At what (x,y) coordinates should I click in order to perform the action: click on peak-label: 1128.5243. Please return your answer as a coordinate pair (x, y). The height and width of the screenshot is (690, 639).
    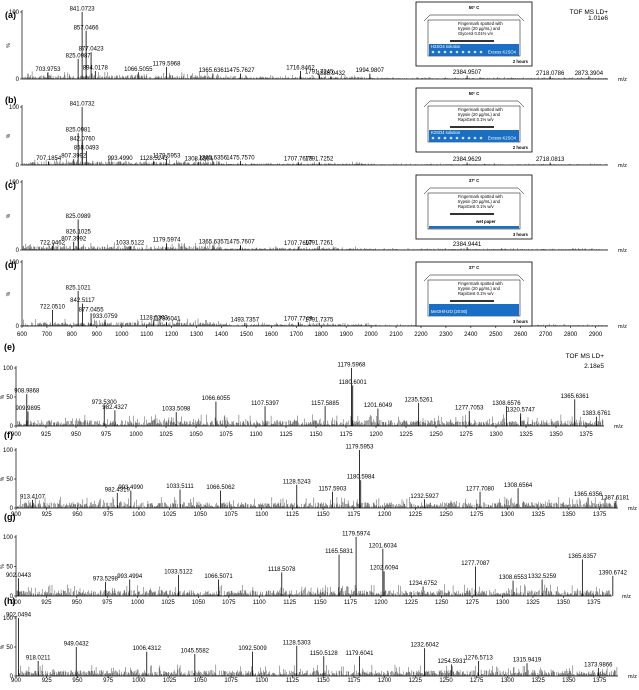
    Looking at the image, I should click on (297, 482).